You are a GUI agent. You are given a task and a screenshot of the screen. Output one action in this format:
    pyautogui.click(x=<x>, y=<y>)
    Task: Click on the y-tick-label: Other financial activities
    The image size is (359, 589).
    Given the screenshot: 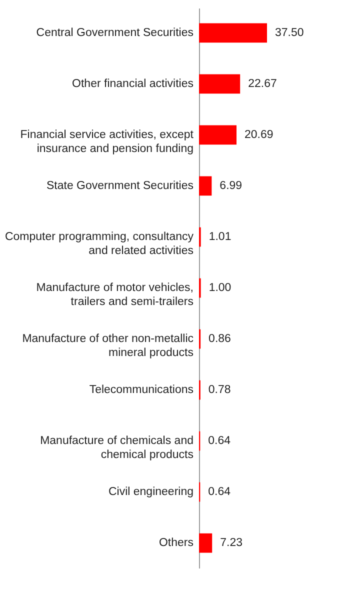 What is the action you would take?
    pyautogui.click(x=133, y=84)
    